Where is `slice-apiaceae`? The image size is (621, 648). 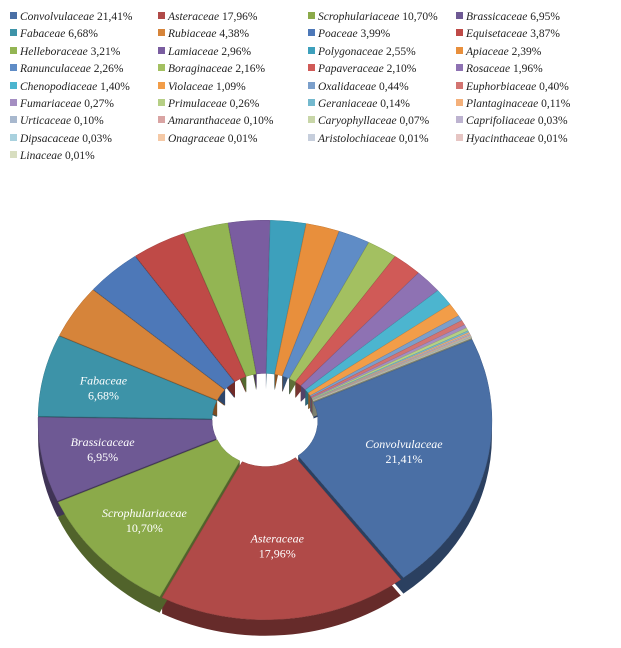 slice-apiaceae is located at coordinates (307, 300).